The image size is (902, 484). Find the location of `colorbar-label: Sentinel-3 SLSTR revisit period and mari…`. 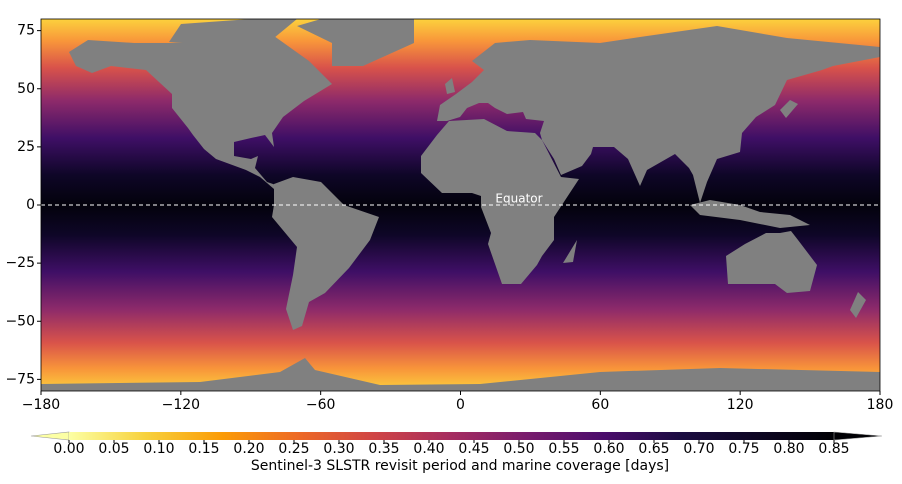

colorbar-label: Sentinel-3 SLSTR revisit period and mari… is located at coordinates (460, 466).